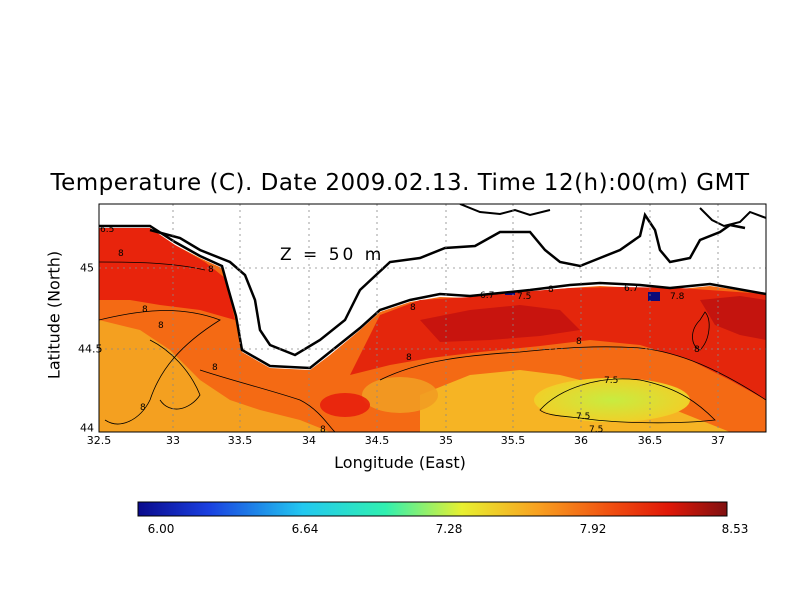  What do you see at coordinates (500, 323) in the screenshot?
I see `hot-core` at bounding box center [500, 323].